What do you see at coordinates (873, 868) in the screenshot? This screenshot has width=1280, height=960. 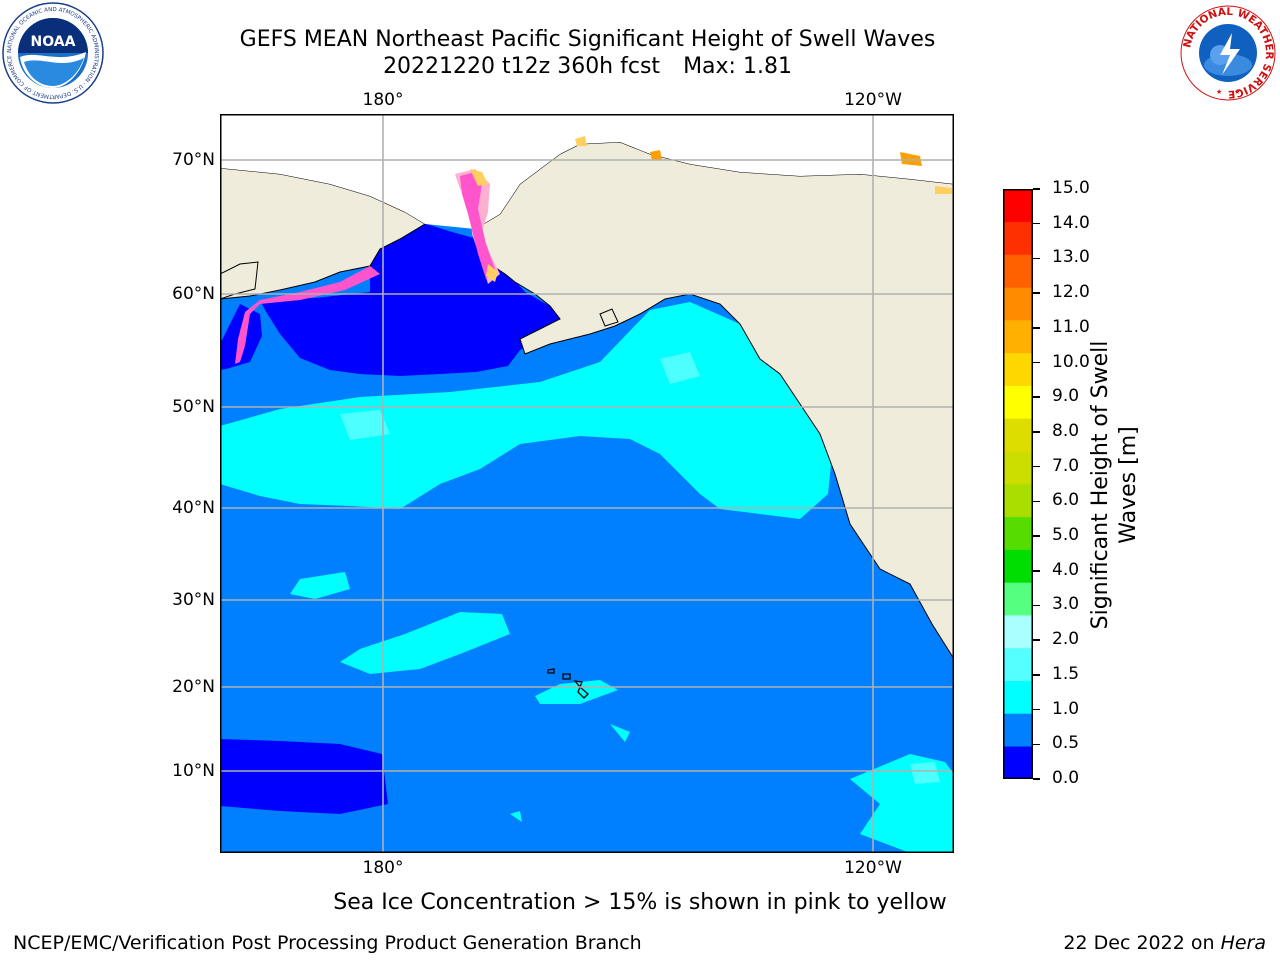 I see `lon-label-bottom-120w: 120°W` at bounding box center [873, 868].